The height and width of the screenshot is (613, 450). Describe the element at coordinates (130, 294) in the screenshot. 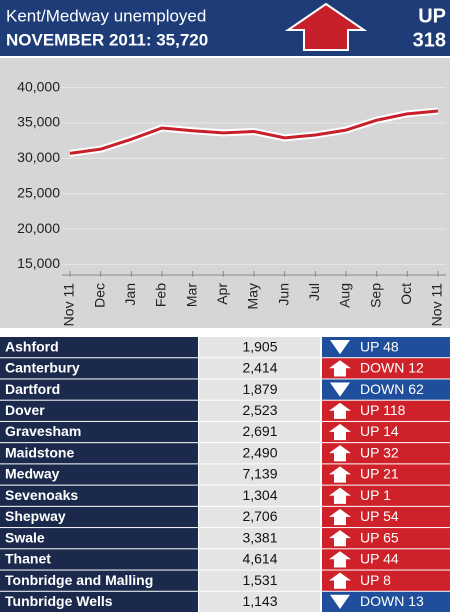

I see `x-tick-label: Jan` at that location.